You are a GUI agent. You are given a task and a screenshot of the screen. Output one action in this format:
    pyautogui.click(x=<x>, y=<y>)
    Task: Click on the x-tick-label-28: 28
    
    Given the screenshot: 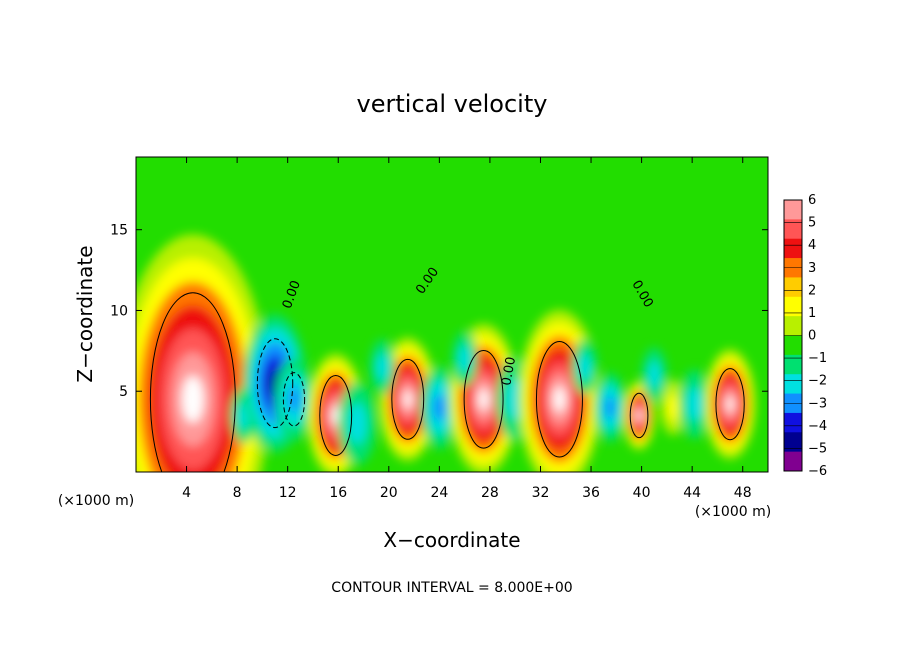 What is the action you would take?
    pyautogui.click(x=490, y=493)
    